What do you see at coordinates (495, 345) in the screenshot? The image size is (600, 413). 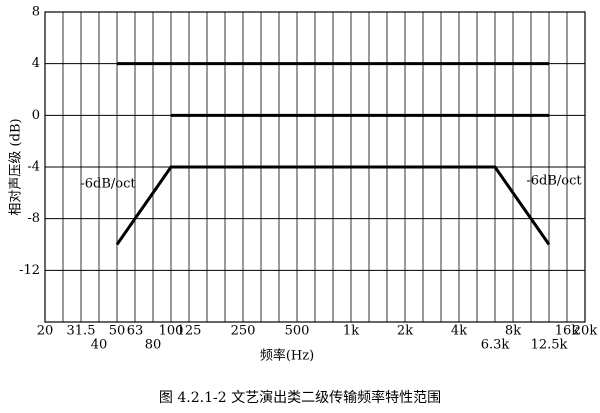 I see `x-tick-label: 6.3k` at bounding box center [495, 345].